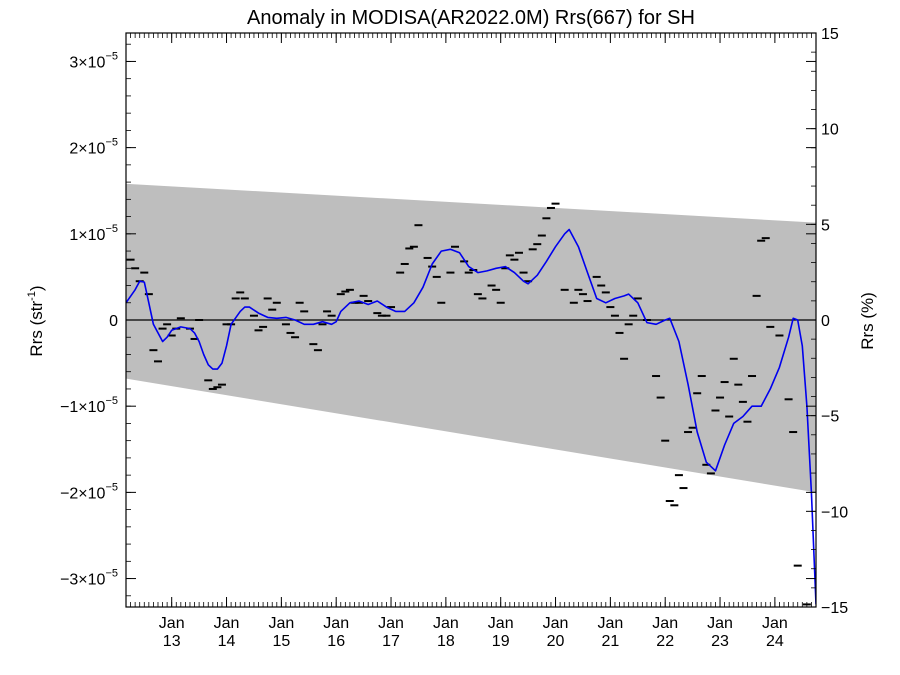 The height and width of the screenshot is (675, 900). I want to click on y-right-tick-label: 10, so click(830, 130).